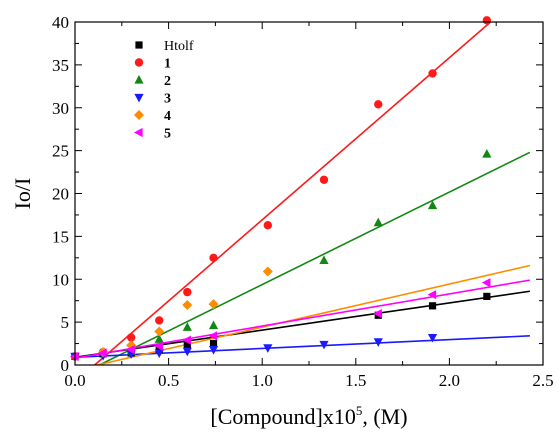 The width and height of the screenshot is (558, 445). Describe the element at coordinates (139, 115) in the screenshot. I see `series-4-legend-marker` at that location.